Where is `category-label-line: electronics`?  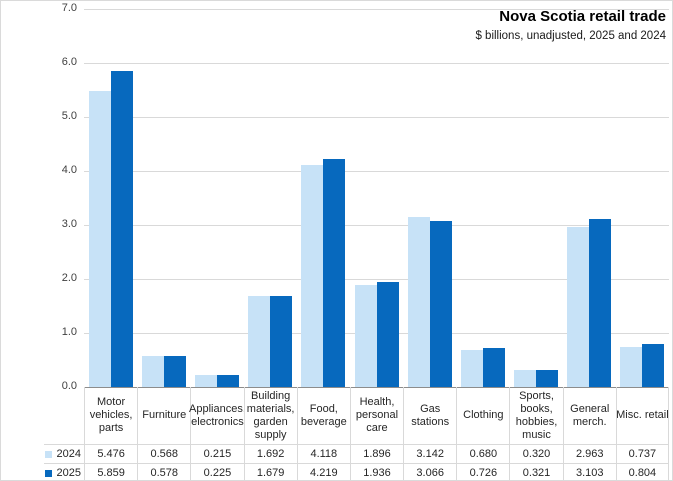
category-label-line: electronics is located at coordinates (217, 421).